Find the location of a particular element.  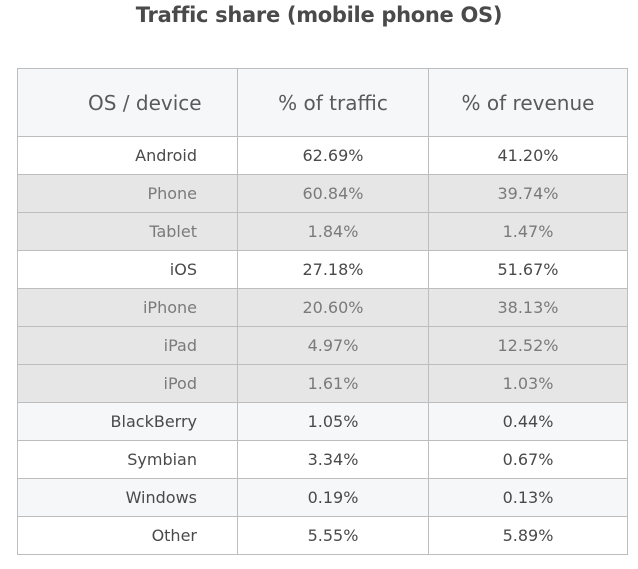

chart-title: Traffic share (mobile phone OS) is located at coordinates (319, 15).